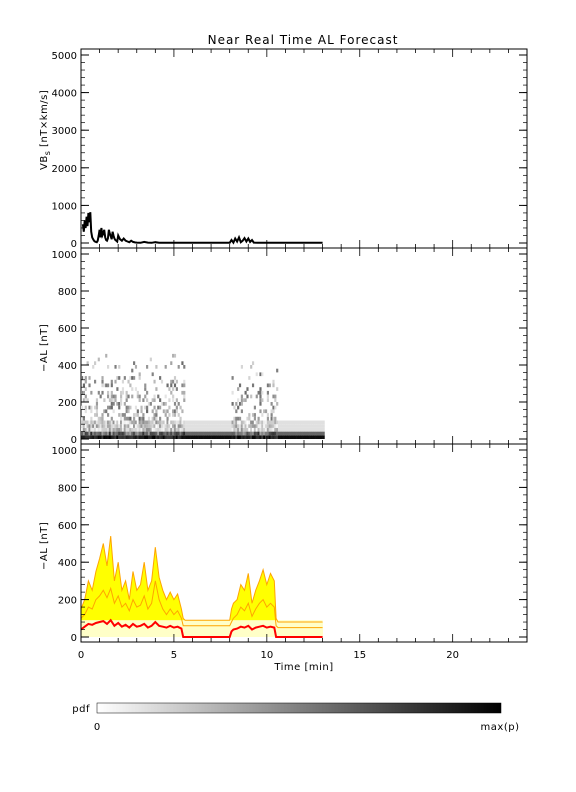  What do you see at coordinates (452, 655) in the screenshot?
I see `x-tick-label: 20` at bounding box center [452, 655].